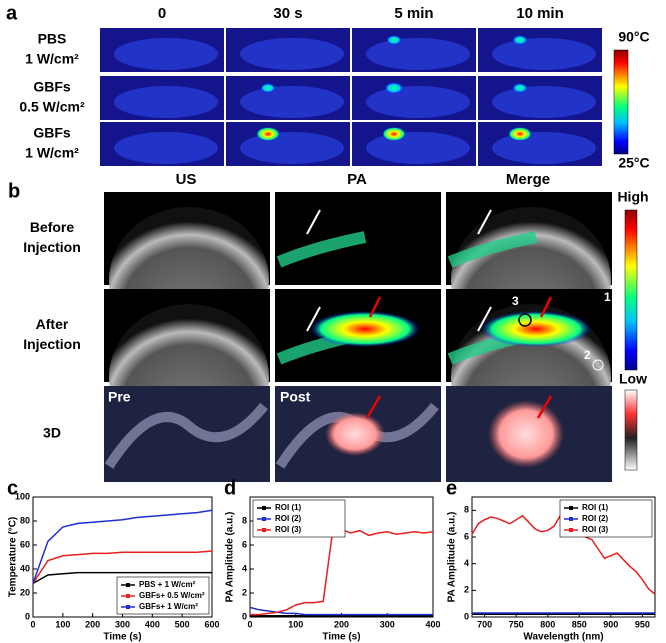 The width and height of the screenshot is (666, 643). What do you see at coordinates (633, 163) in the screenshot?
I see `colorbar-label: 25°C` at bounding box center [633, 163].